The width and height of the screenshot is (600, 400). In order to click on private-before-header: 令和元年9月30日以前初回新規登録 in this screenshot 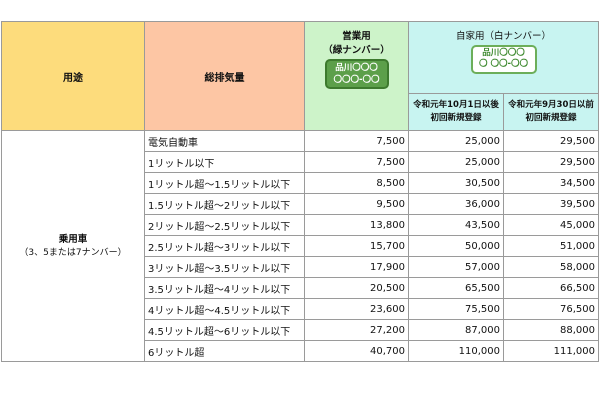, I will do `click(551, 112)`.